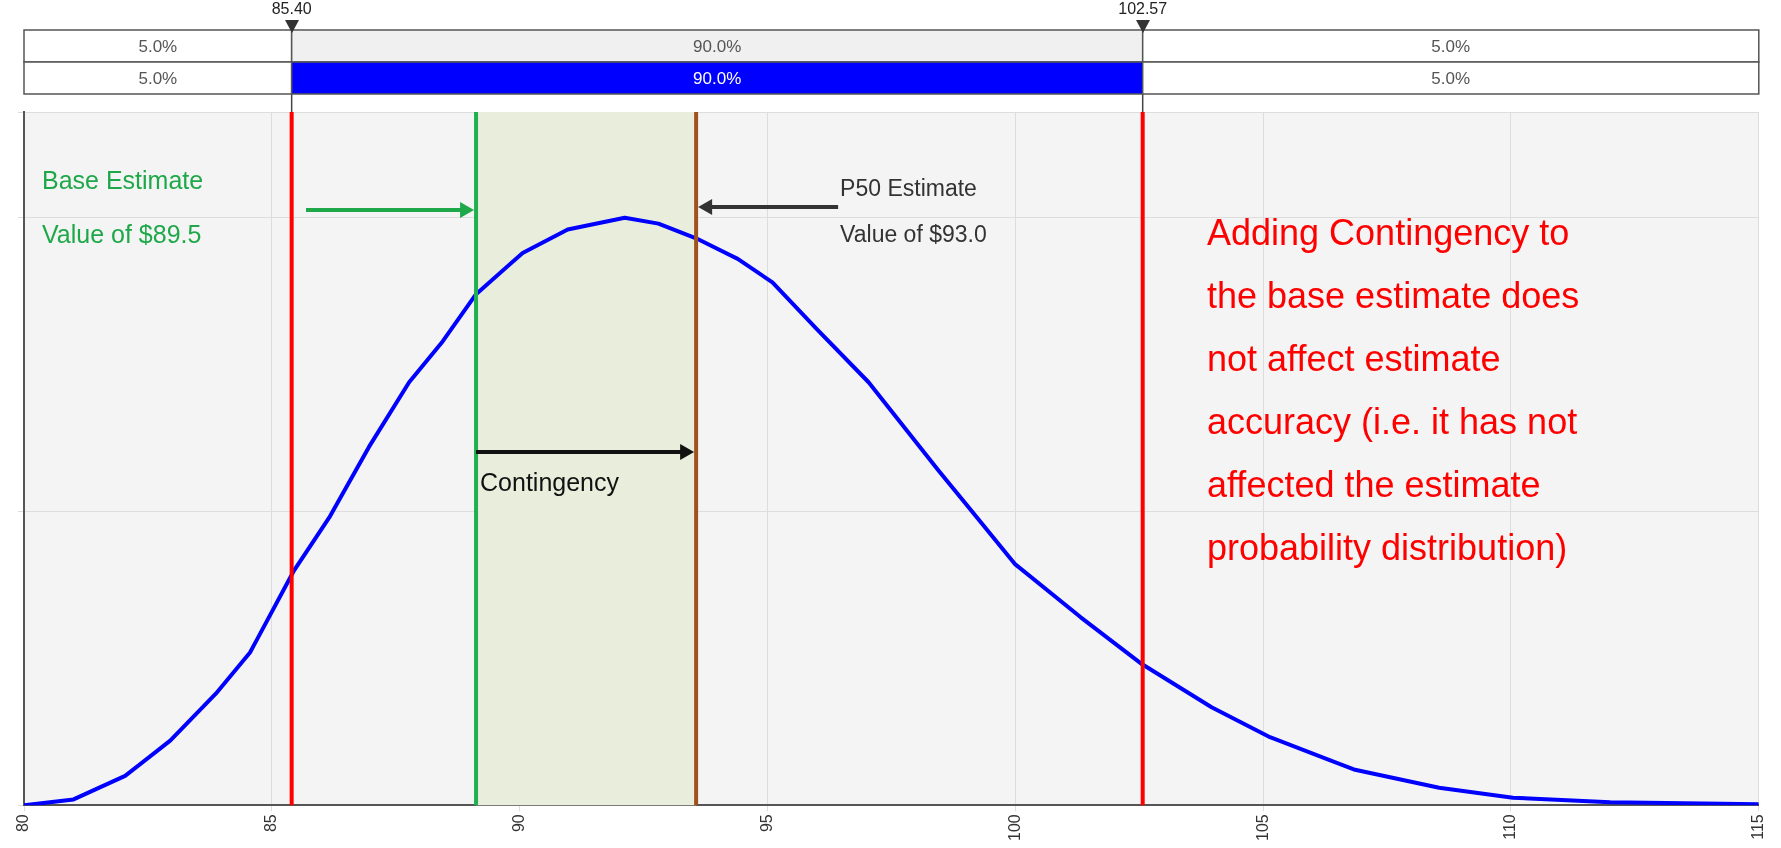  Describe the element at coordinates (550, 481) in the screenshot. I see `annotation: Contingency` at that location.